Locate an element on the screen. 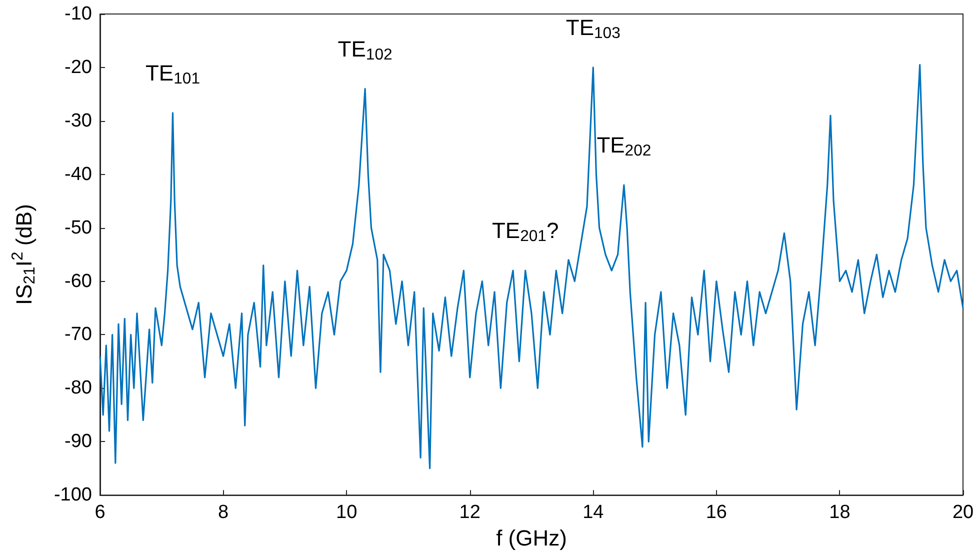  x-tick-label: 14 is located at coordinates (593, 513).